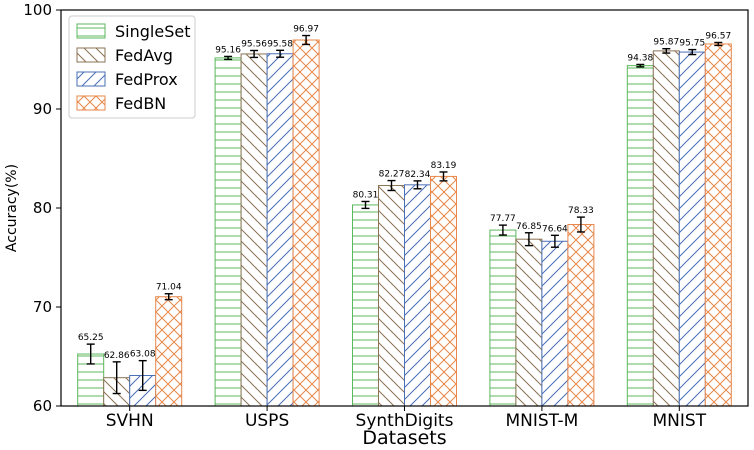 Image resolution: width=754 pixels, height=450 pixels. Describe the element at coordinates (144, 55) in the screenshot. I see `legend-label: FedAvg` at that location.